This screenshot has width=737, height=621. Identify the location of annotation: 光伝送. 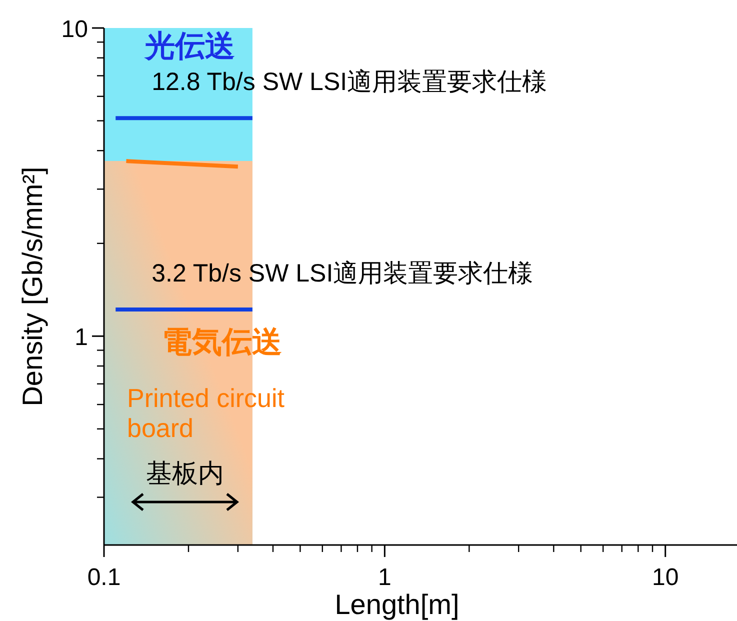
(189, 46).